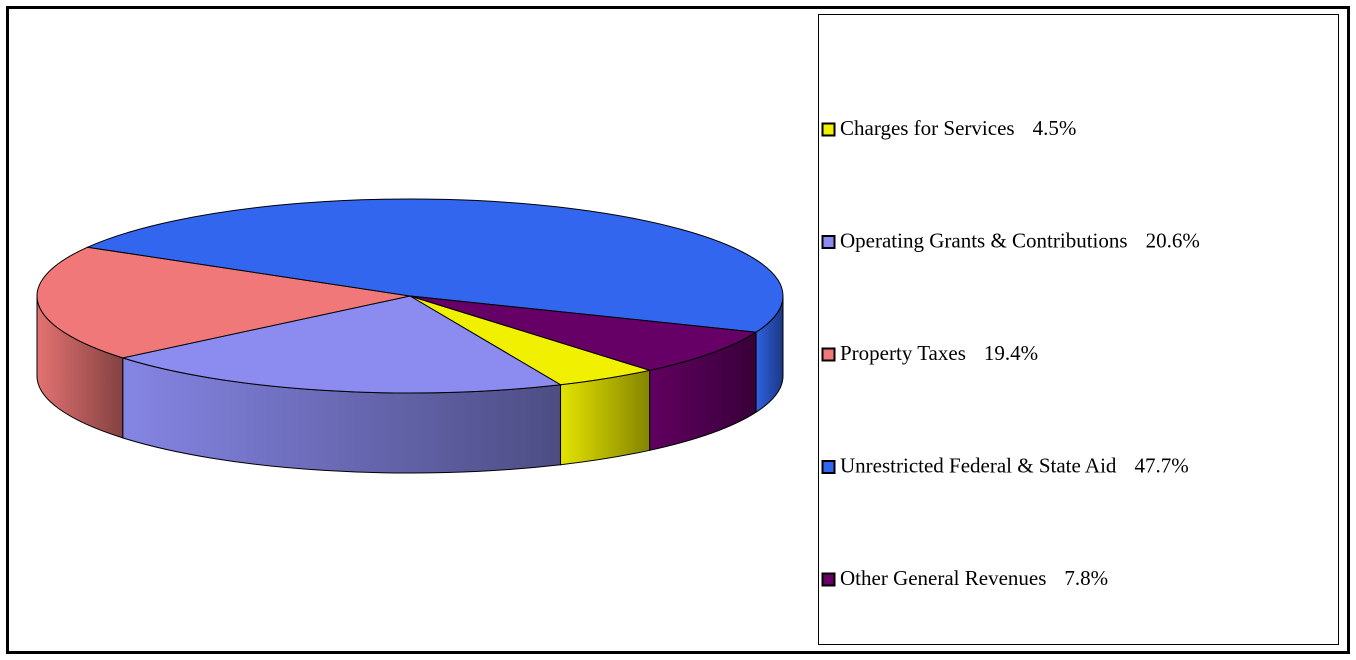  I want to click on legend-entry: Charges for Services 4.5%, so click(958, 128).